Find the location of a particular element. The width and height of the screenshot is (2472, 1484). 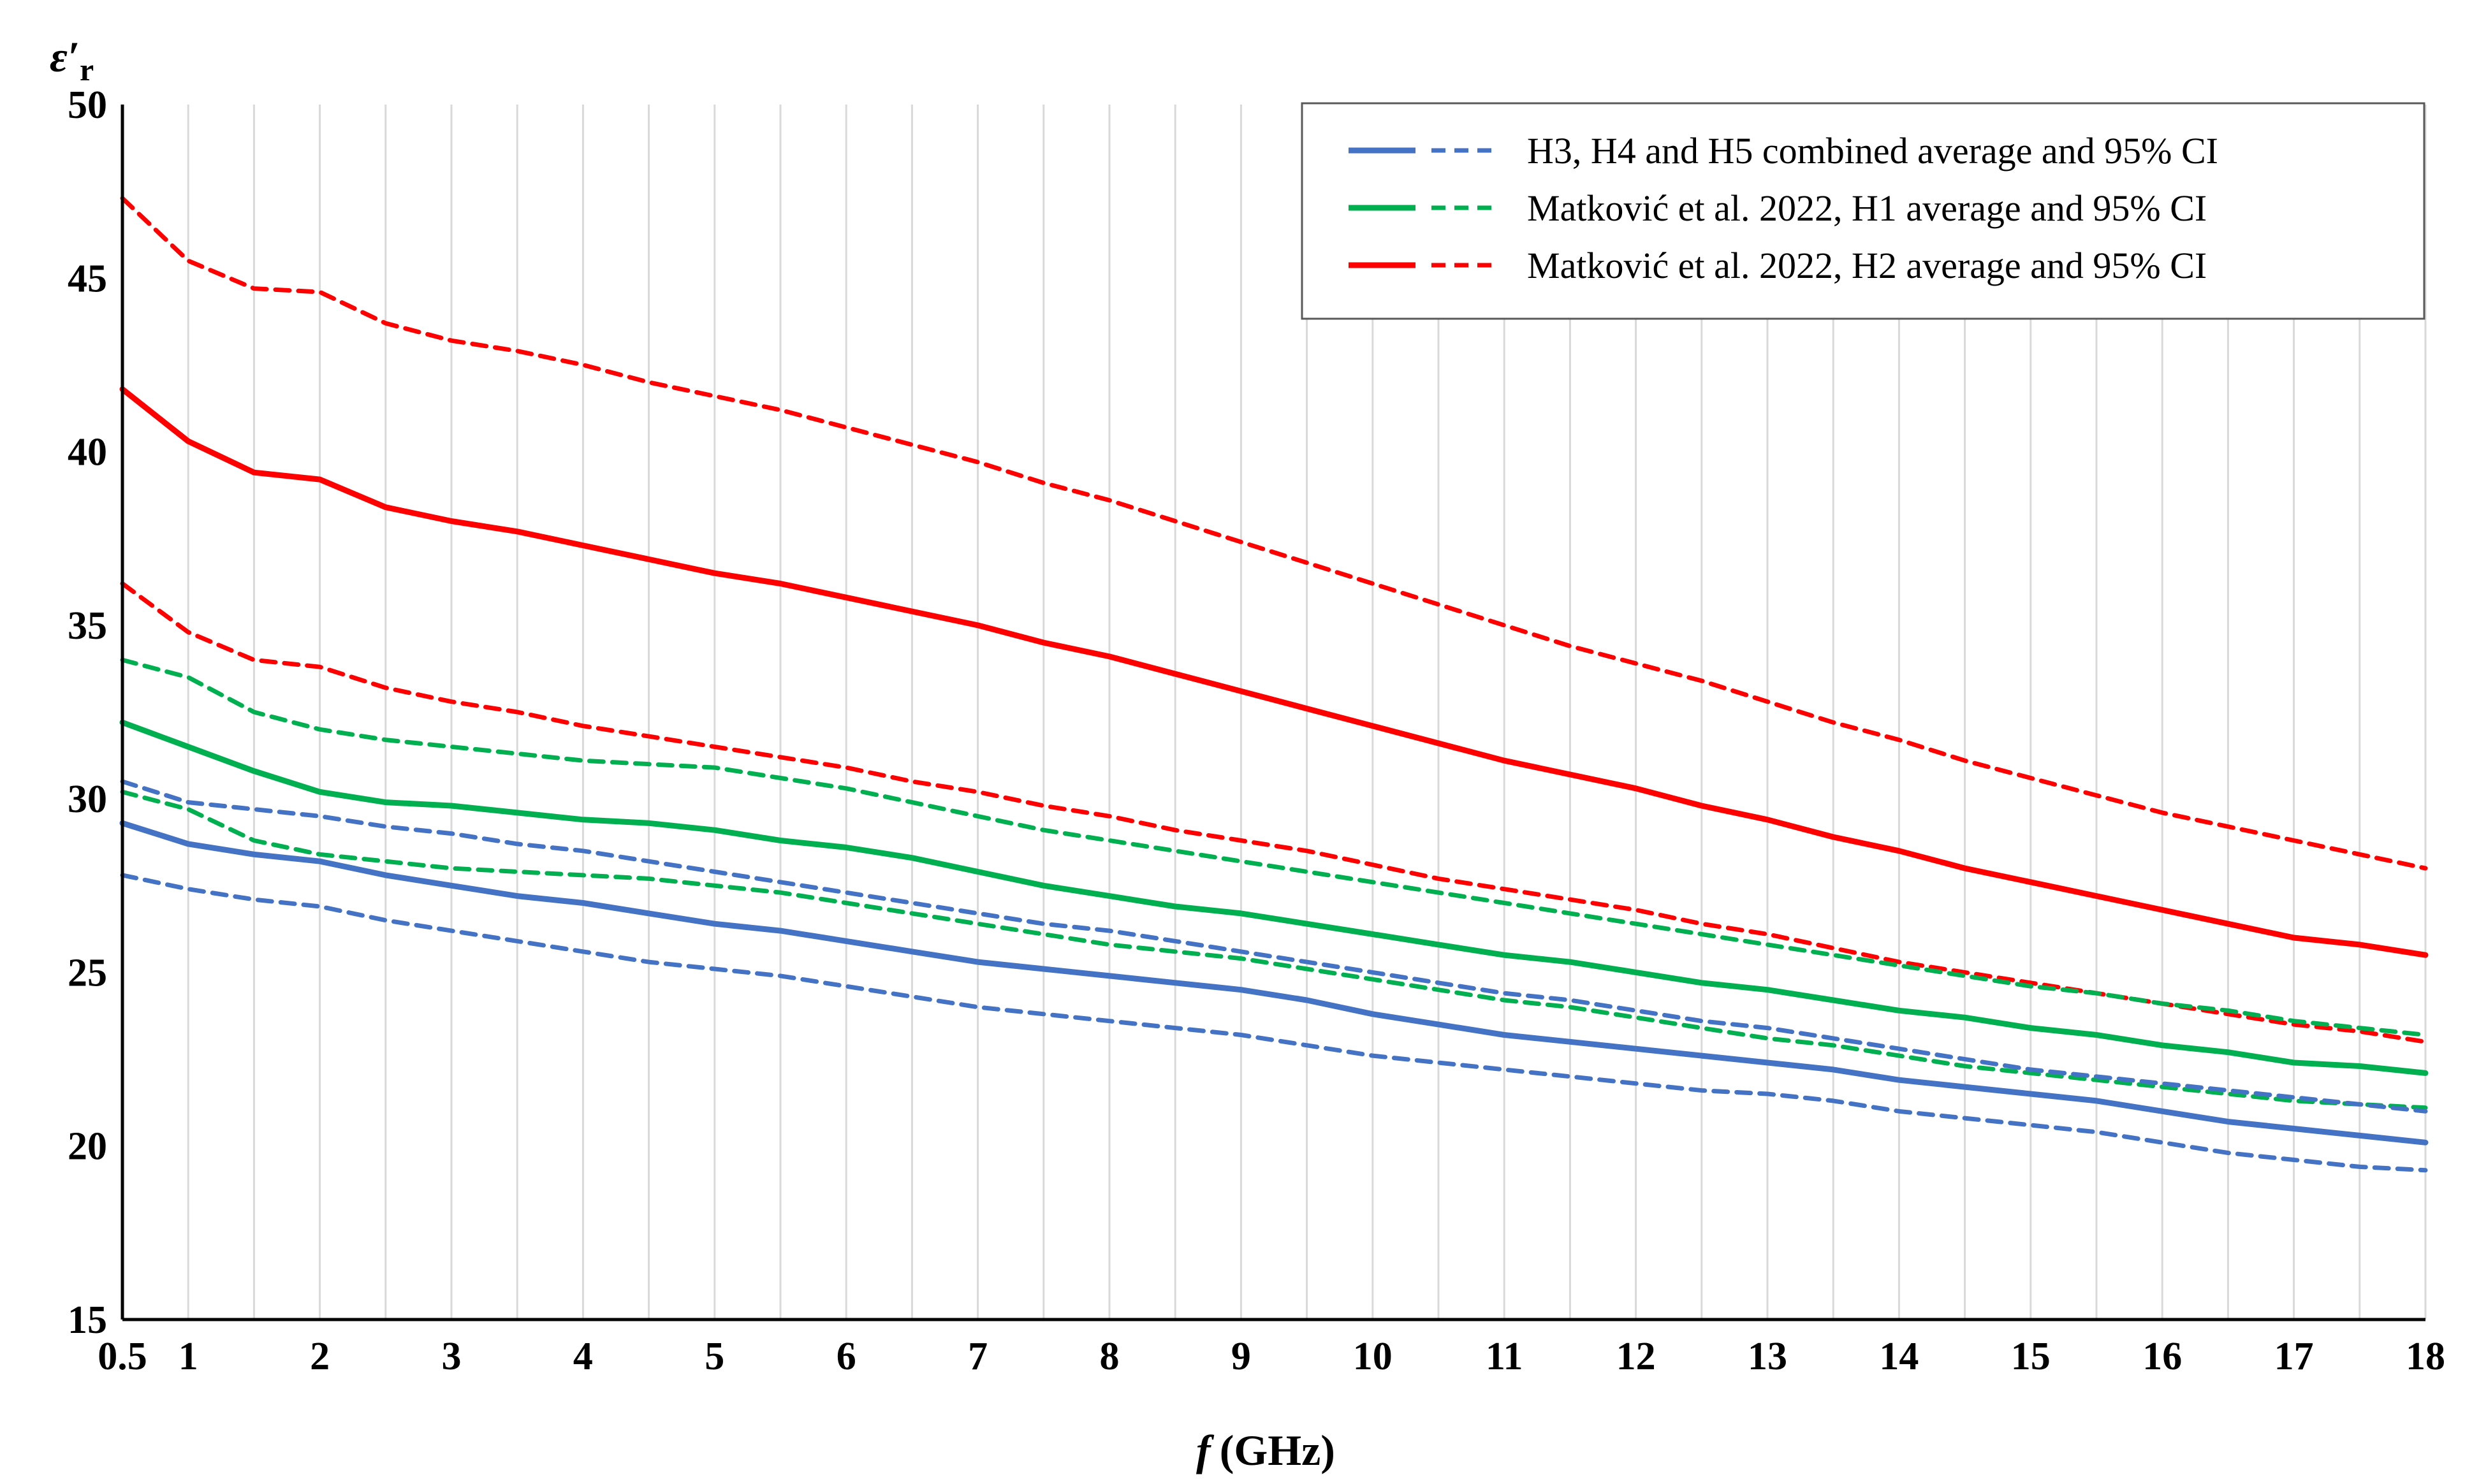

x-tick-label: 12 is located at coordinates (1636, 1356).